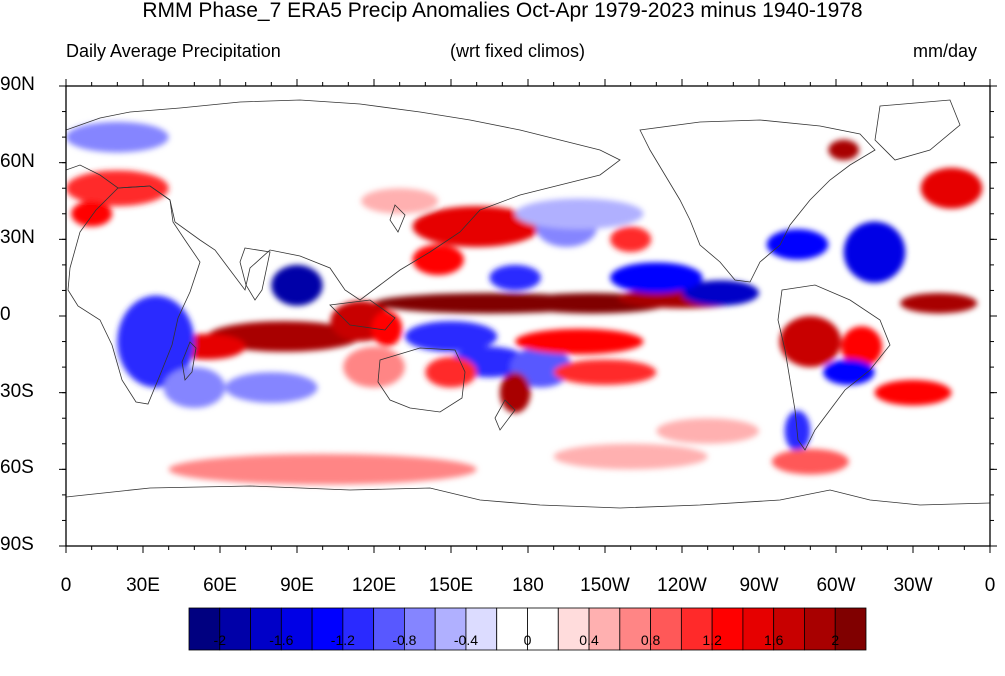  I want to click on y-tick-label: 0, so click(5, 314).